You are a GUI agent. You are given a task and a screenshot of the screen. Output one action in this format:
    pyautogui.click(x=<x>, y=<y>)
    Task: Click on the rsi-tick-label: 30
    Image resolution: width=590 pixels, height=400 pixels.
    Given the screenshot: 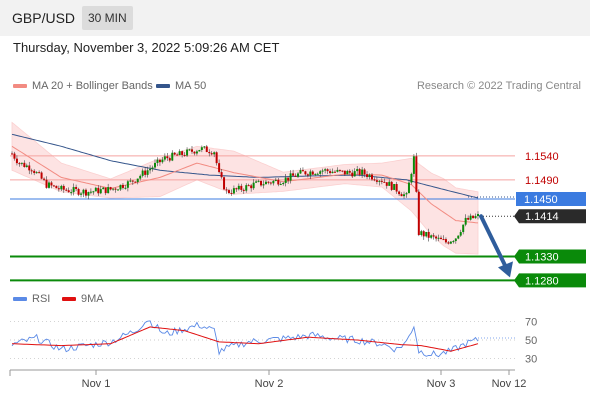 What is the action you would take?
    pyautogui.click(x=531, y=360)
    